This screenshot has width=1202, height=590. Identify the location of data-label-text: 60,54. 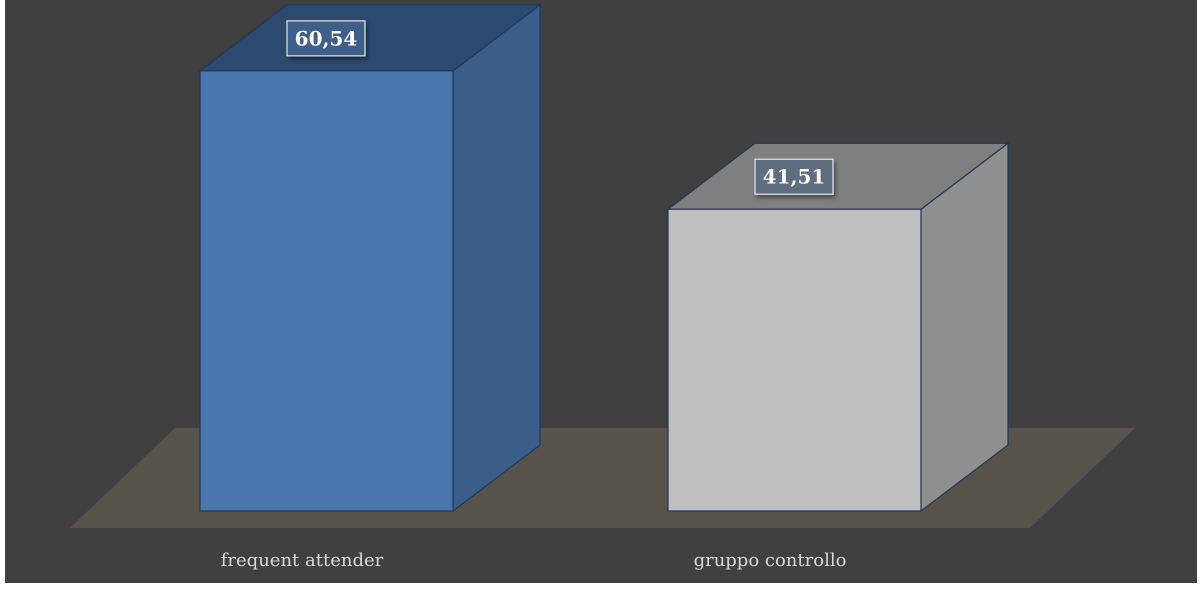
(326, 38).